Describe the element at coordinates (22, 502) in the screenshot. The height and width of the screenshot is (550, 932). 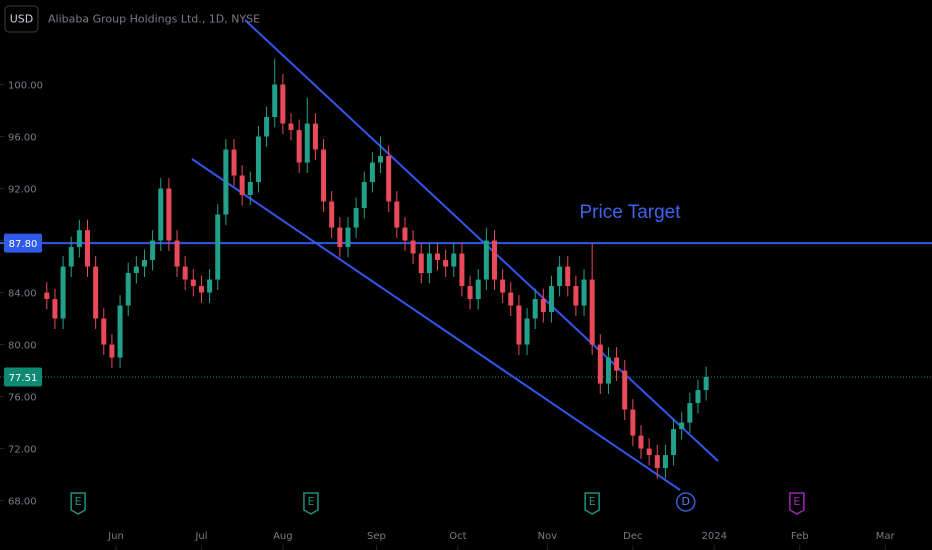
I see `y-tick-label: 68.00` at that location.